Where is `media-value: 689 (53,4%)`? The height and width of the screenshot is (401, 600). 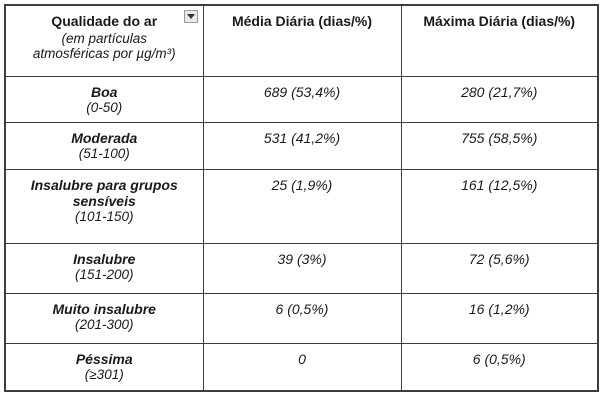 media-value: 689 (53,4%) is located at coordinates (302, 99).